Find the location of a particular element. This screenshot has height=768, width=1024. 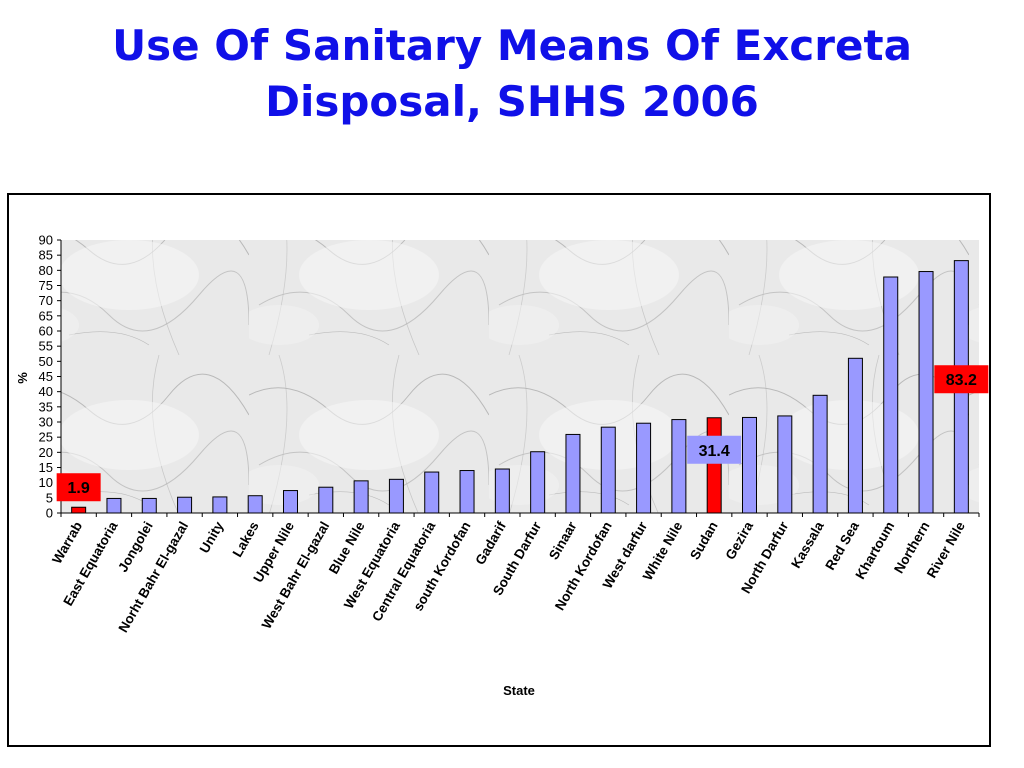

x-category-label: Sudan is located at coordinates (704, 540).